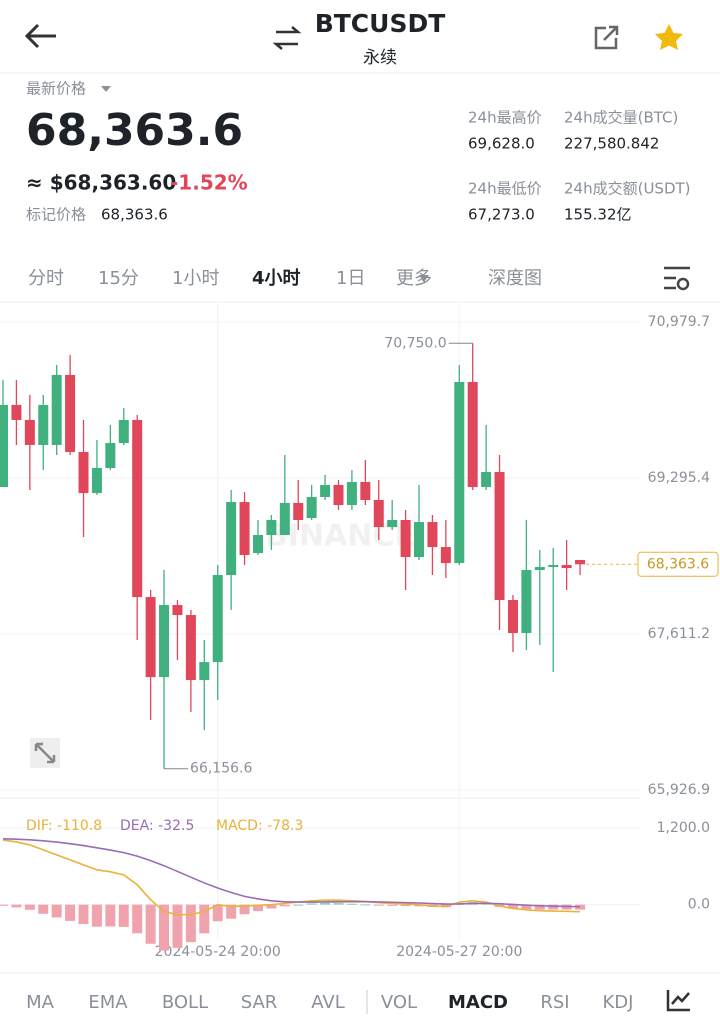 Image resolution: width=720 pixels, height=1035 pixels. What do you see at coordinates (380, 23) in the screenshot?
I see `symbol-title: BTCUSDT` at bounding box center [380, 23].